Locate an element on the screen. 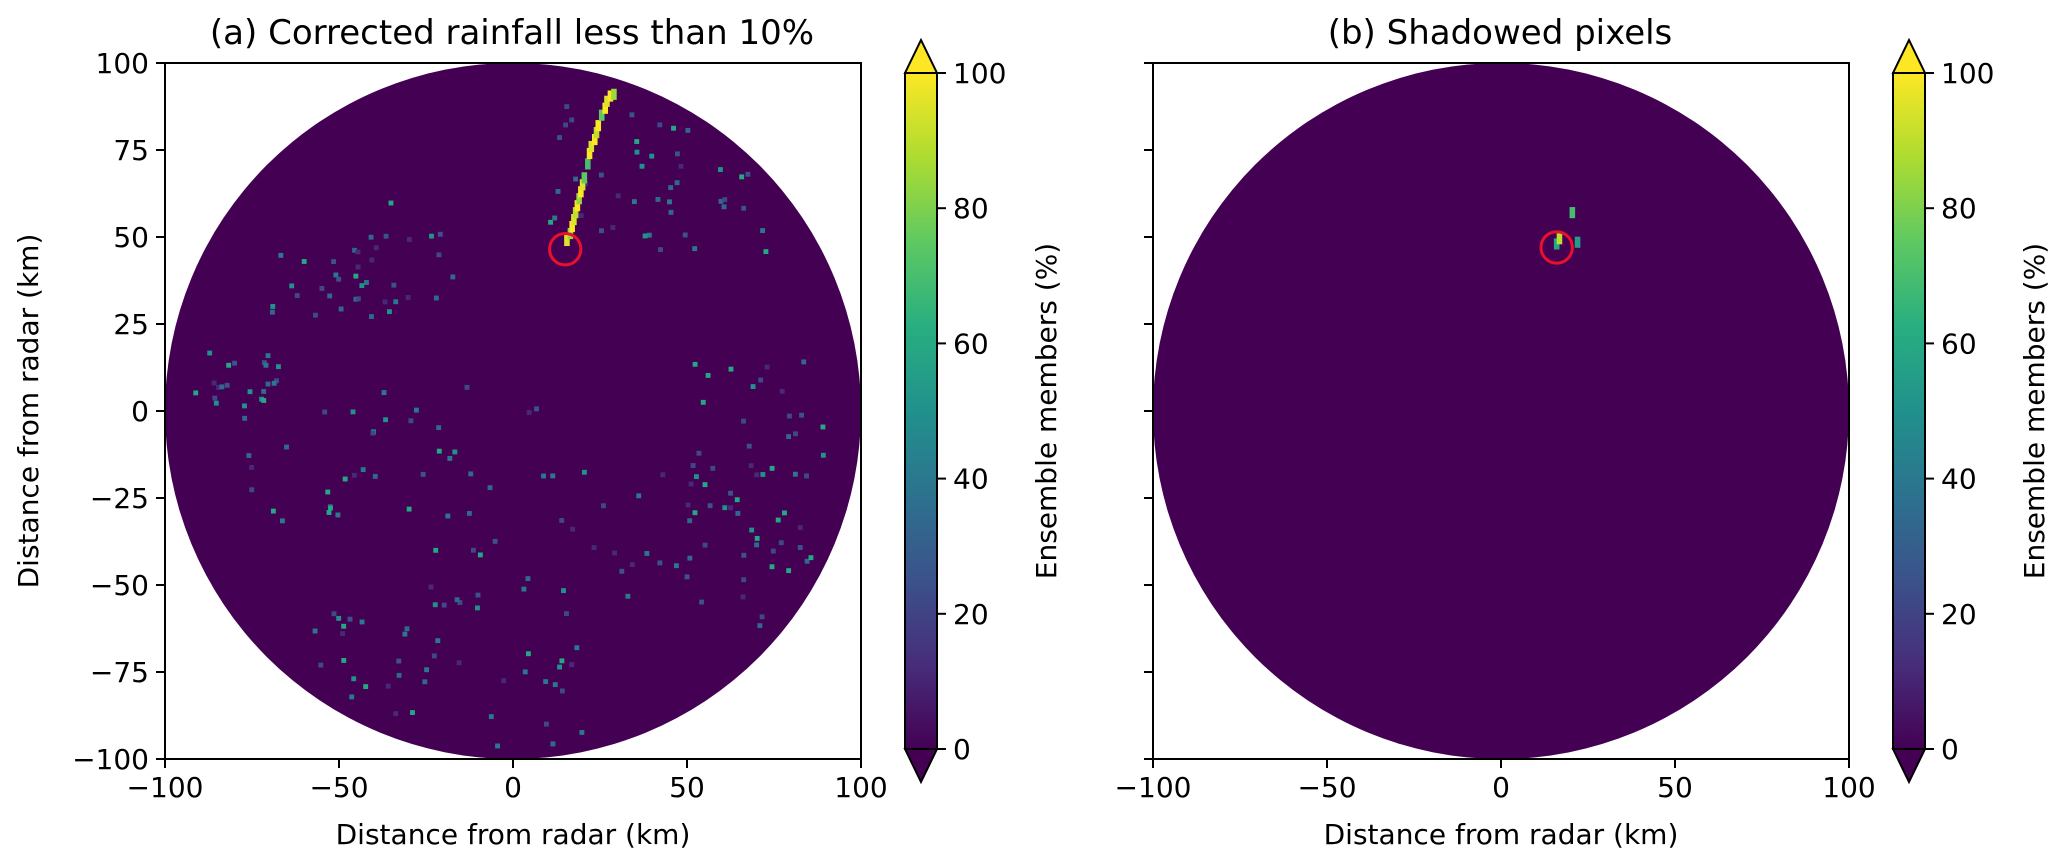 The image size is (2067, 868). y-tick-label: −75 is located at coordinates (119, 672).